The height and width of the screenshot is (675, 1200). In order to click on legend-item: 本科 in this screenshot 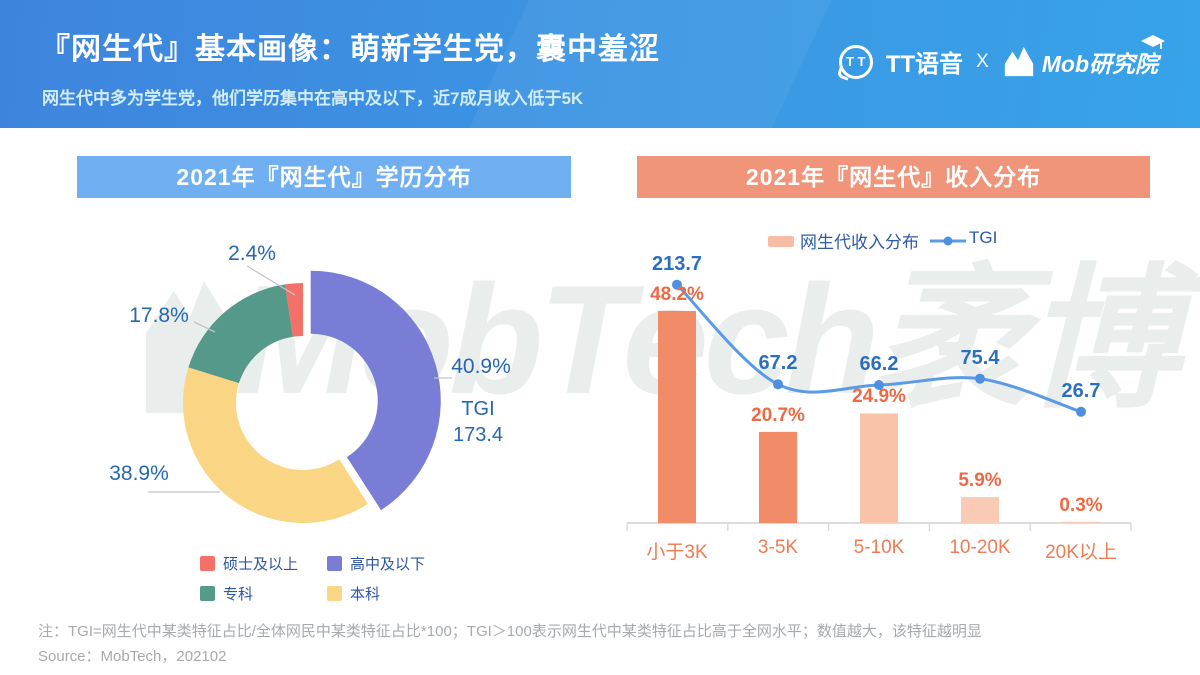, I will do `click(376, 593)`.